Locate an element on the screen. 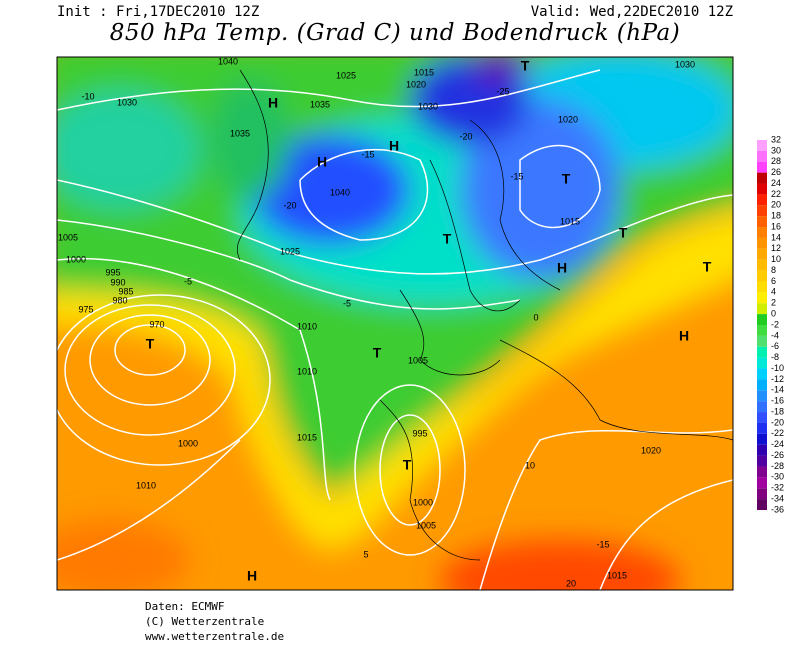 The width and height of the screenshot is (790, 648). map-label: 985 is located at coordinates (125, 291).